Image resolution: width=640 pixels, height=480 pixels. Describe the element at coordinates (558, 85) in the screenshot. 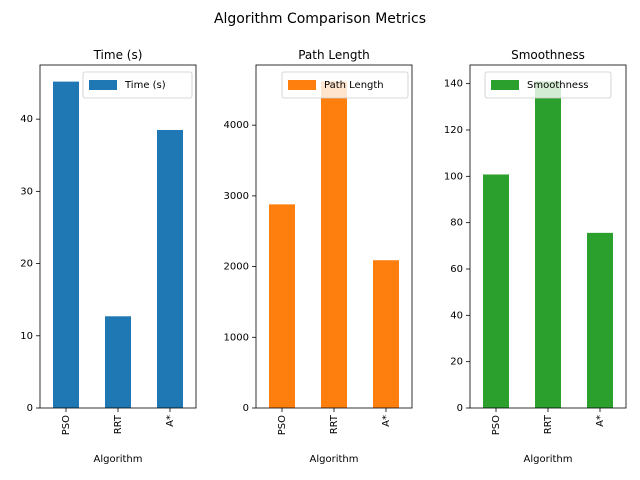

I see `legend-label: Smoothness` at that location.